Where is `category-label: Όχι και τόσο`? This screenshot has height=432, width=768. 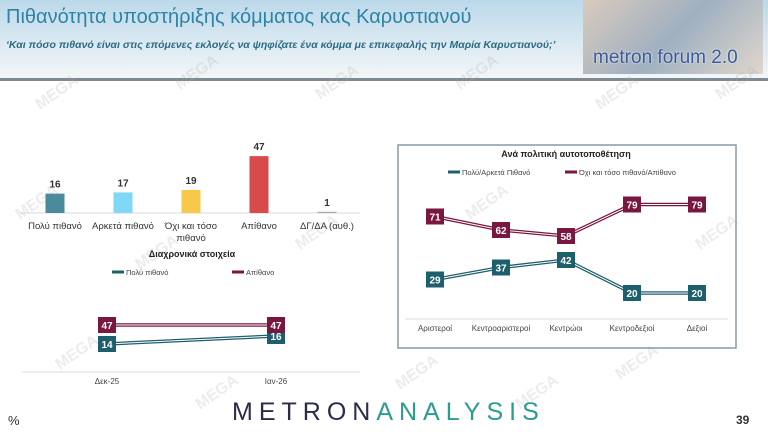
category-label: Όχι και τόσο is located at coordinates (190, 226).